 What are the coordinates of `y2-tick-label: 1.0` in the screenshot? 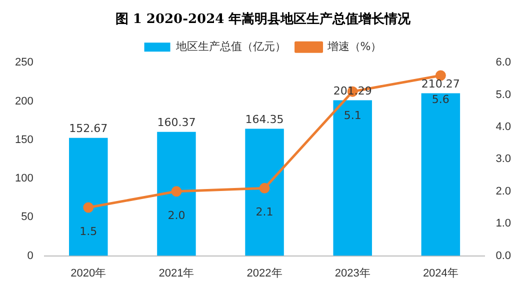 It's located at (504, 224).